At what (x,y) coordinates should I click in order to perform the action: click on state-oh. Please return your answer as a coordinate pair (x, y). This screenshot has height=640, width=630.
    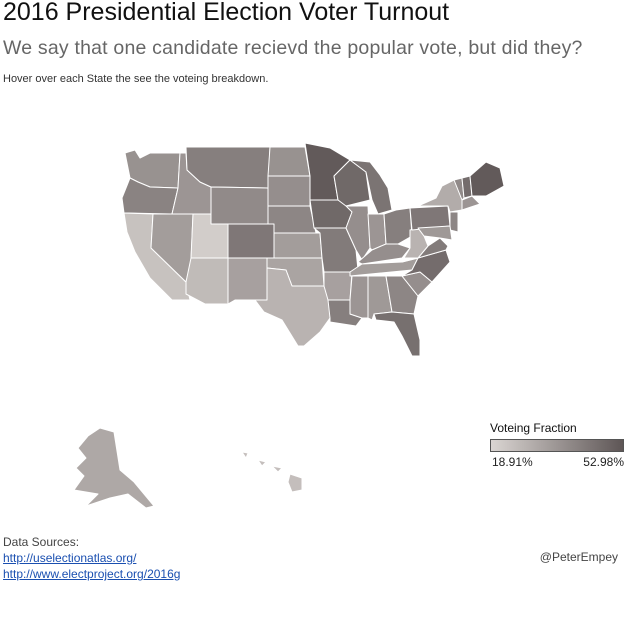
    Looking at the image, I should click on (398, 226).